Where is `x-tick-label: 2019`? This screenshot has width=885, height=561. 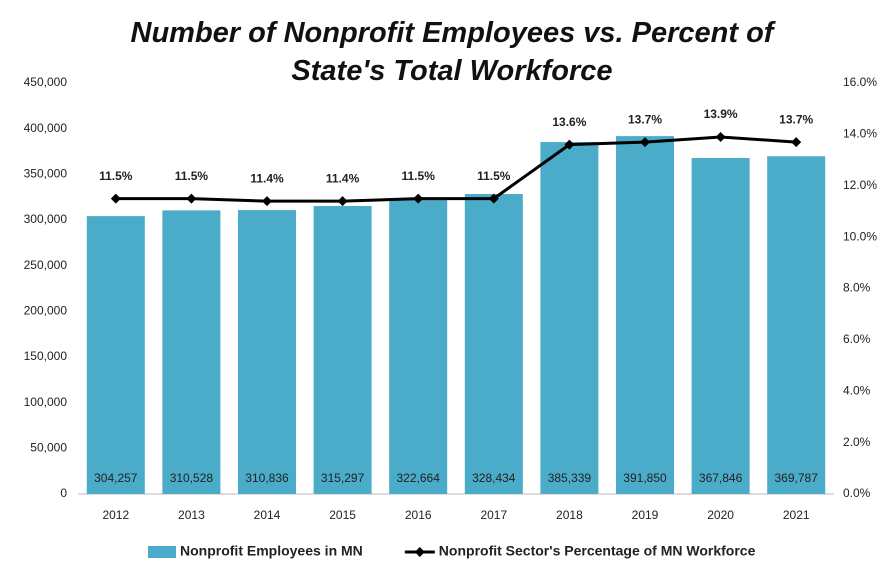
x-tick-label: 2019 is located at coordinates (645, 515).